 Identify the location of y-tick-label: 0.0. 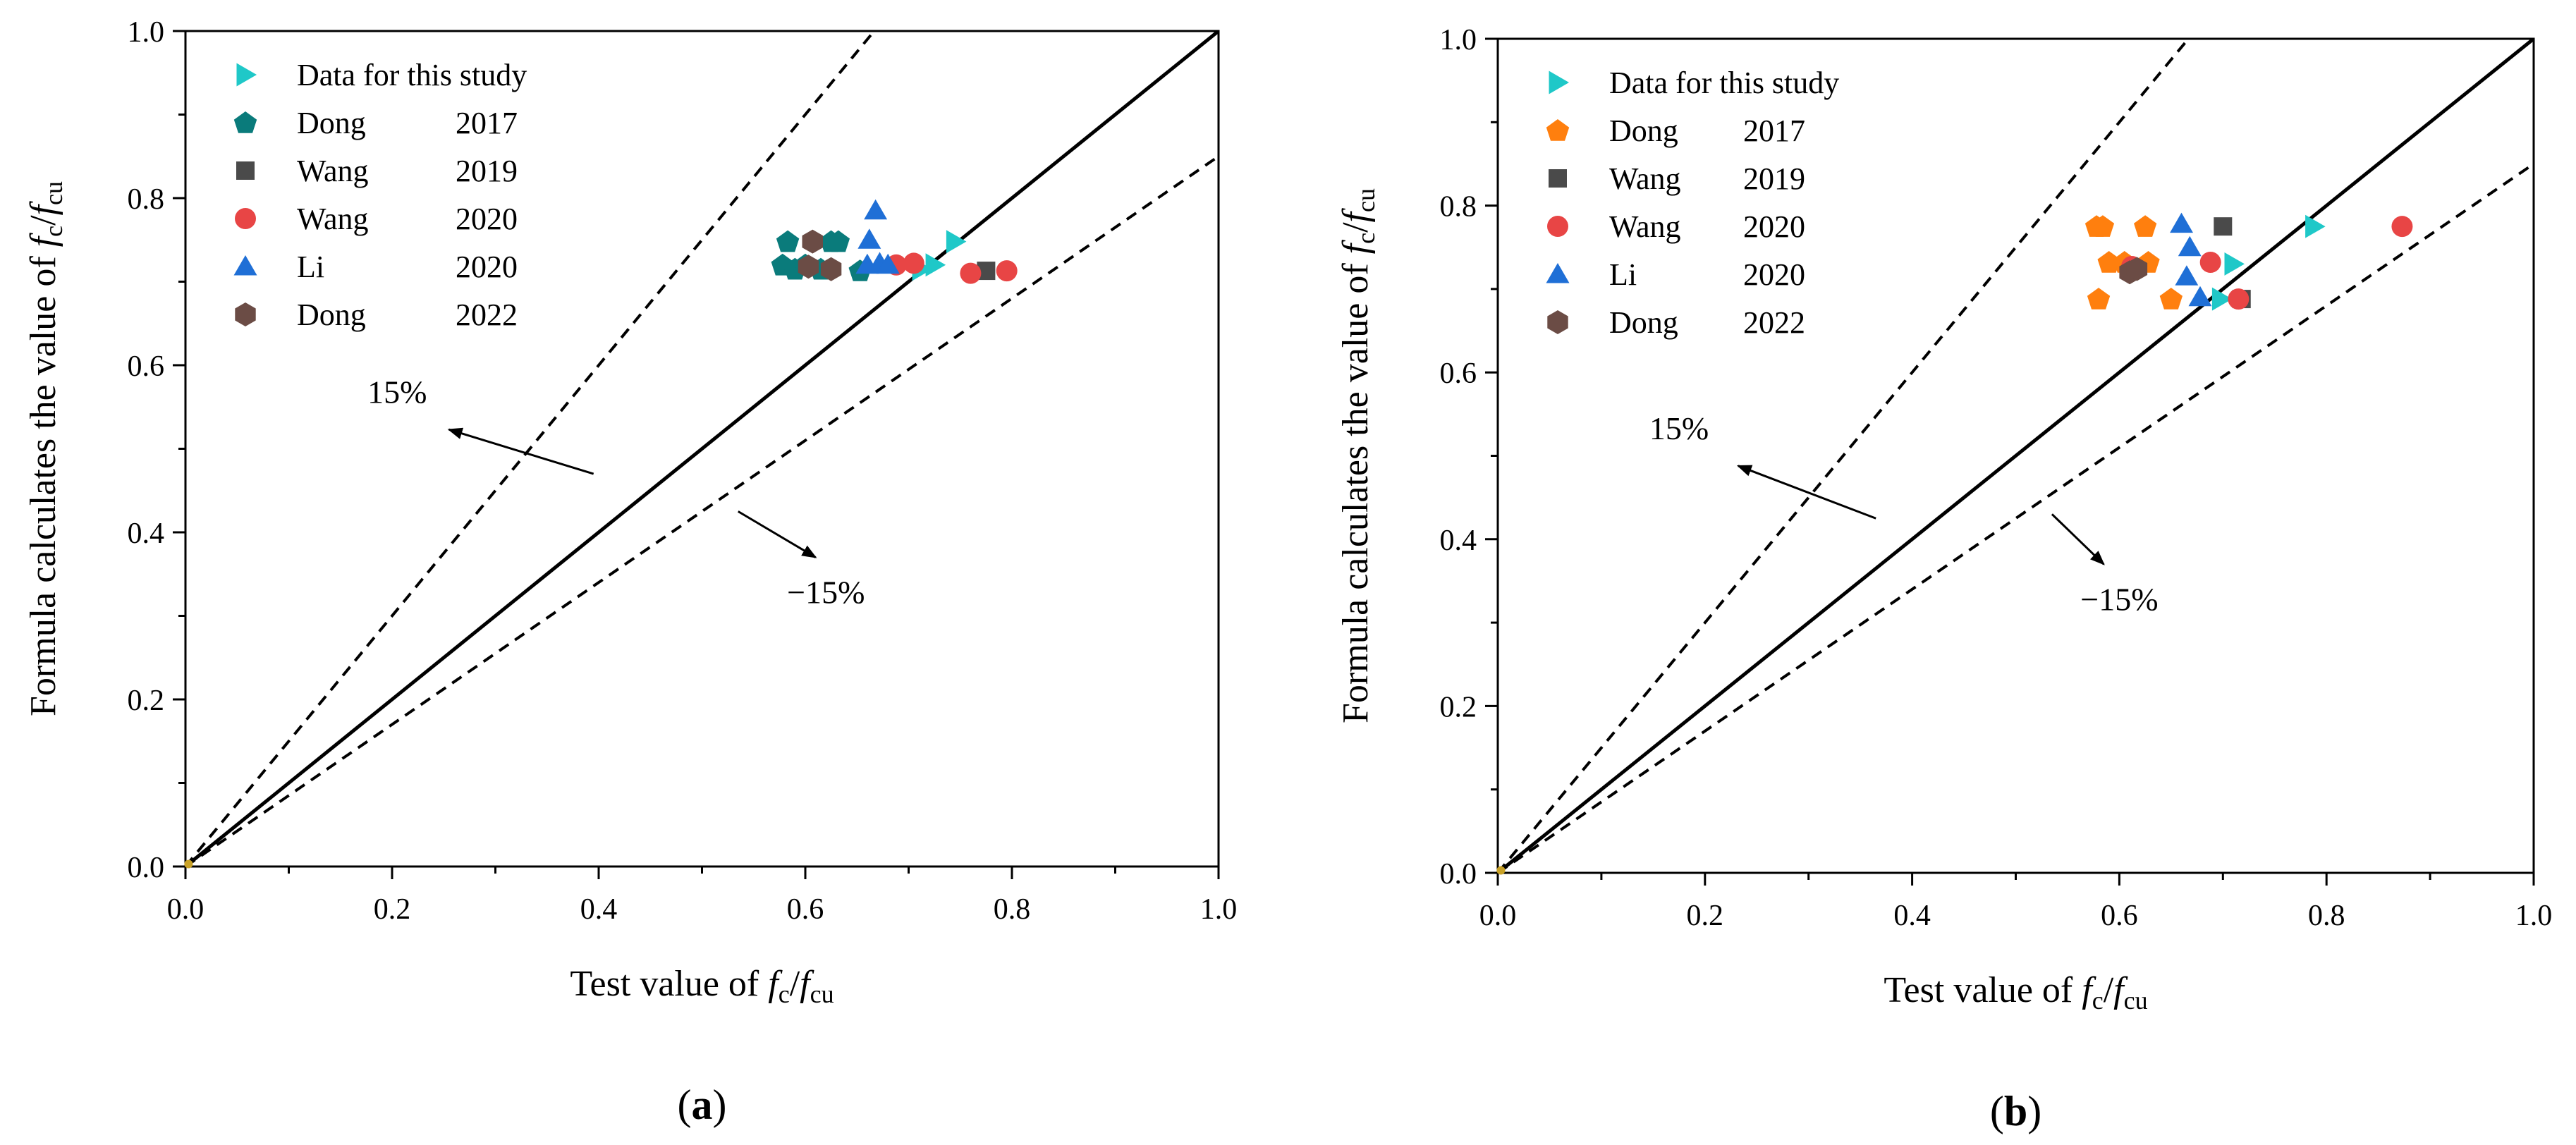
(1459, 874).